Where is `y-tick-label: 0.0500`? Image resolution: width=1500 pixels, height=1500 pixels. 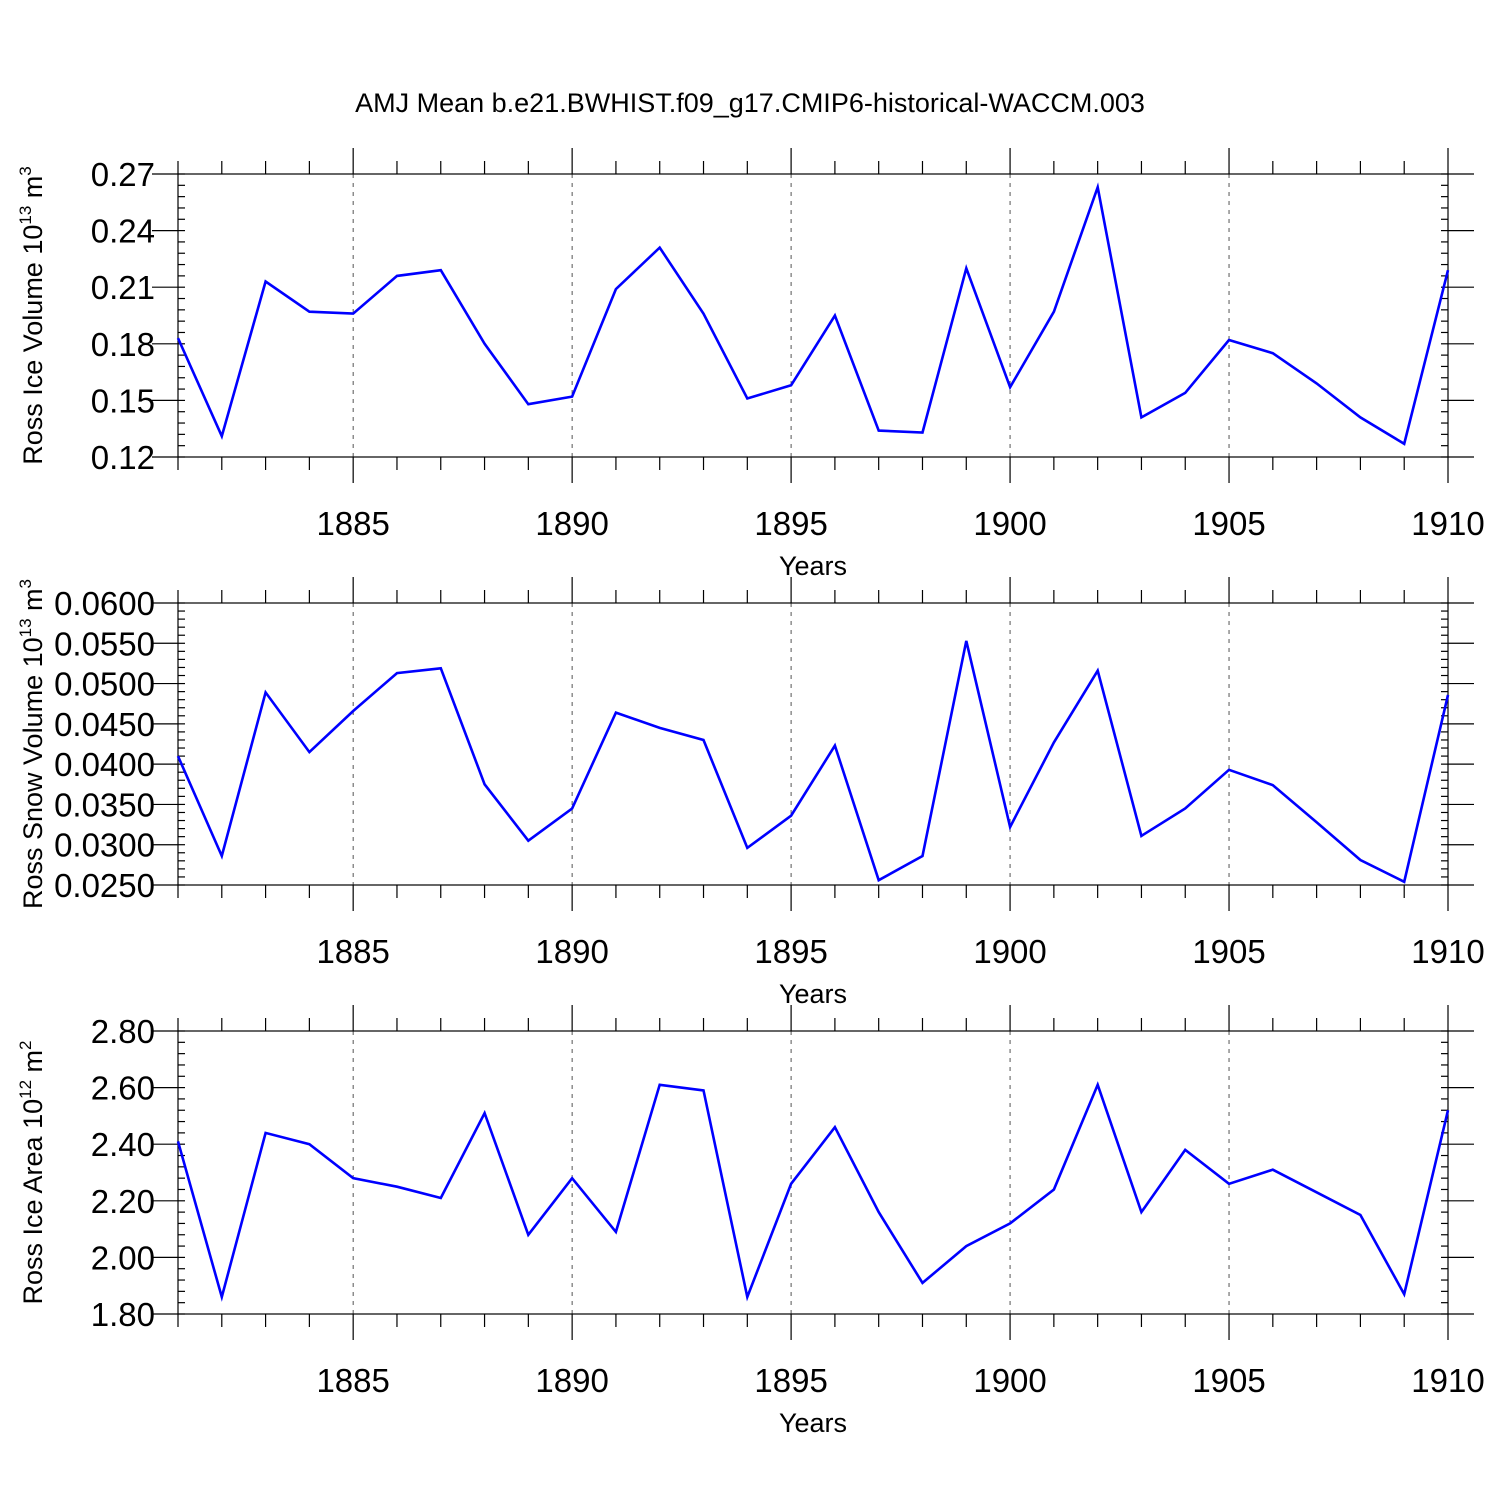 y-tick-label: 0.0500 is located at coordinates (104, 684).